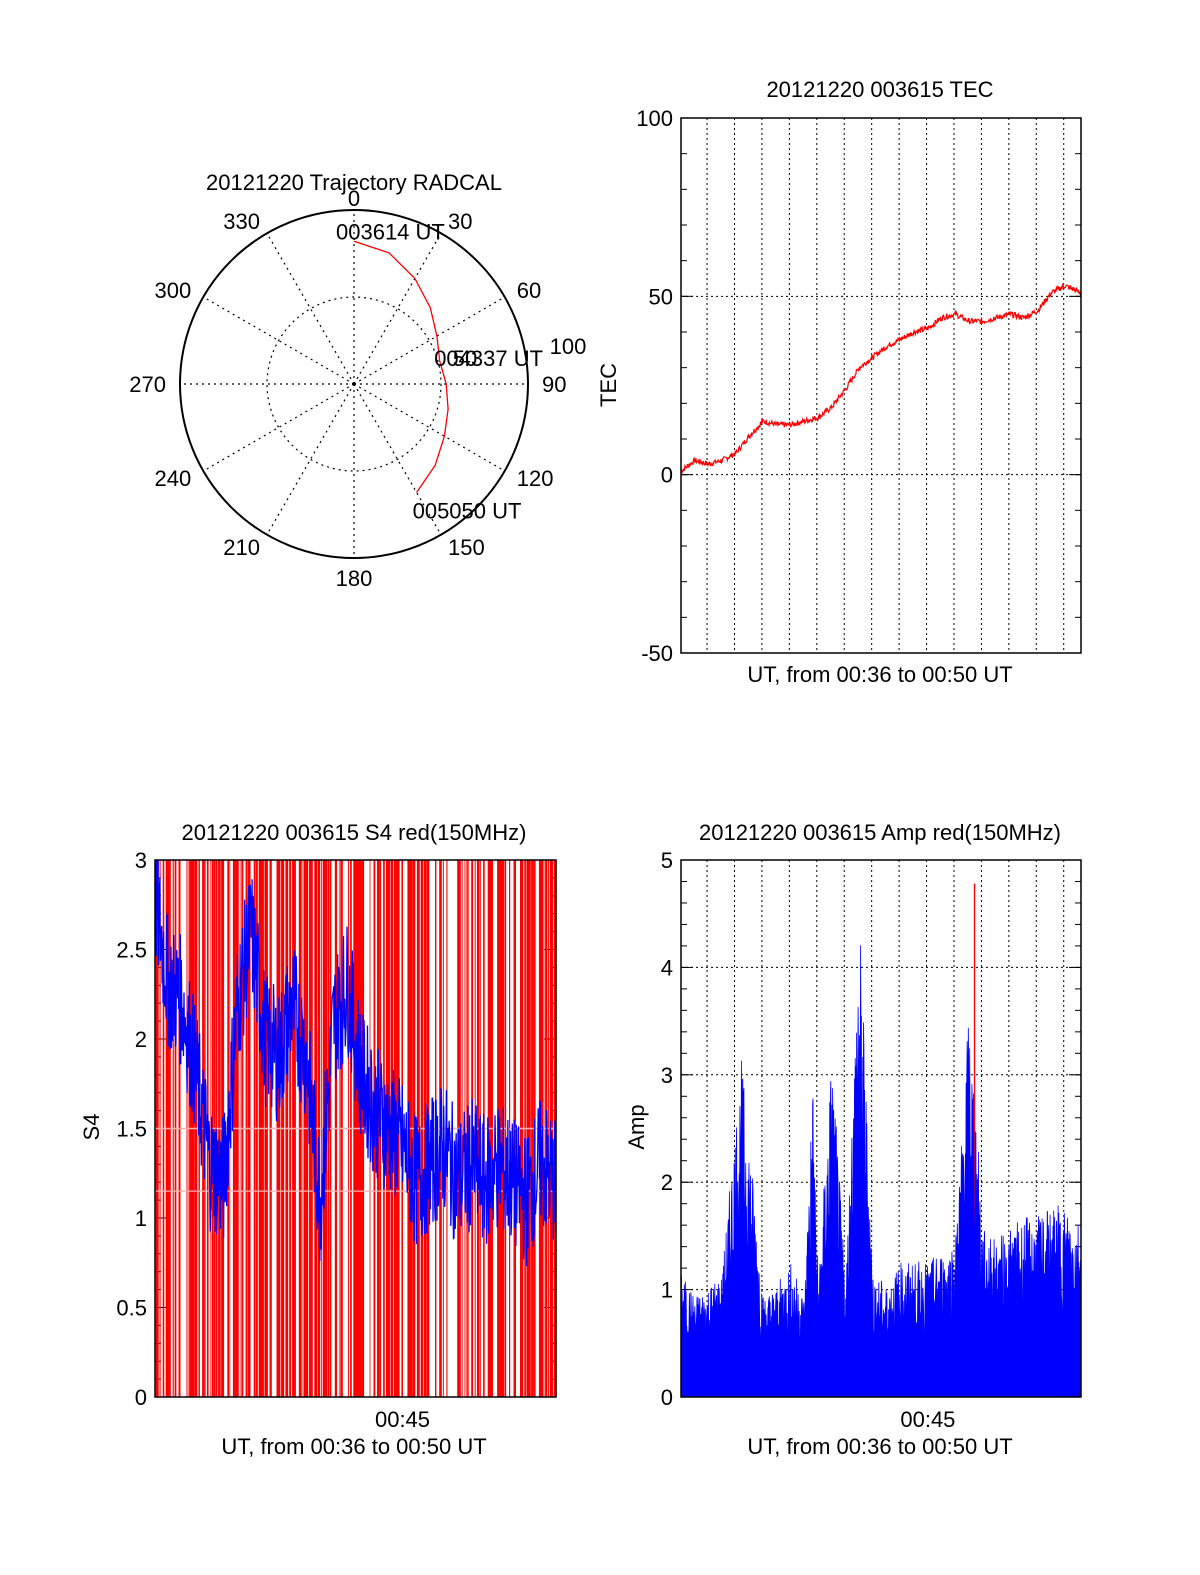 The height and width of the screenshot is (1575, 1200). I want to click on trajectory-title: 20121220 Trajectory RADCAL, so click(354, 182).